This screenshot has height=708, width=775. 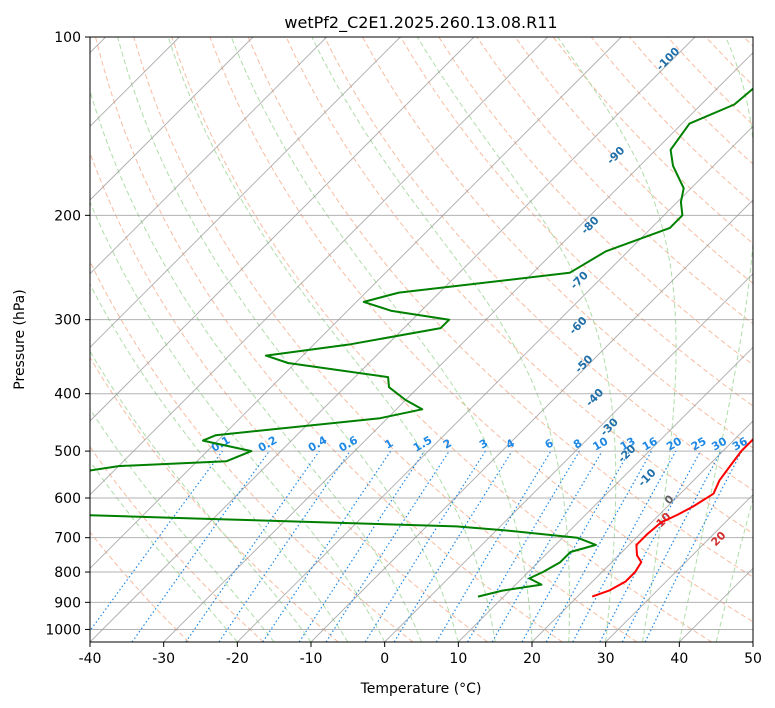 I want to click on moist-adiabat-label: -10, so click(x=646, y=477).